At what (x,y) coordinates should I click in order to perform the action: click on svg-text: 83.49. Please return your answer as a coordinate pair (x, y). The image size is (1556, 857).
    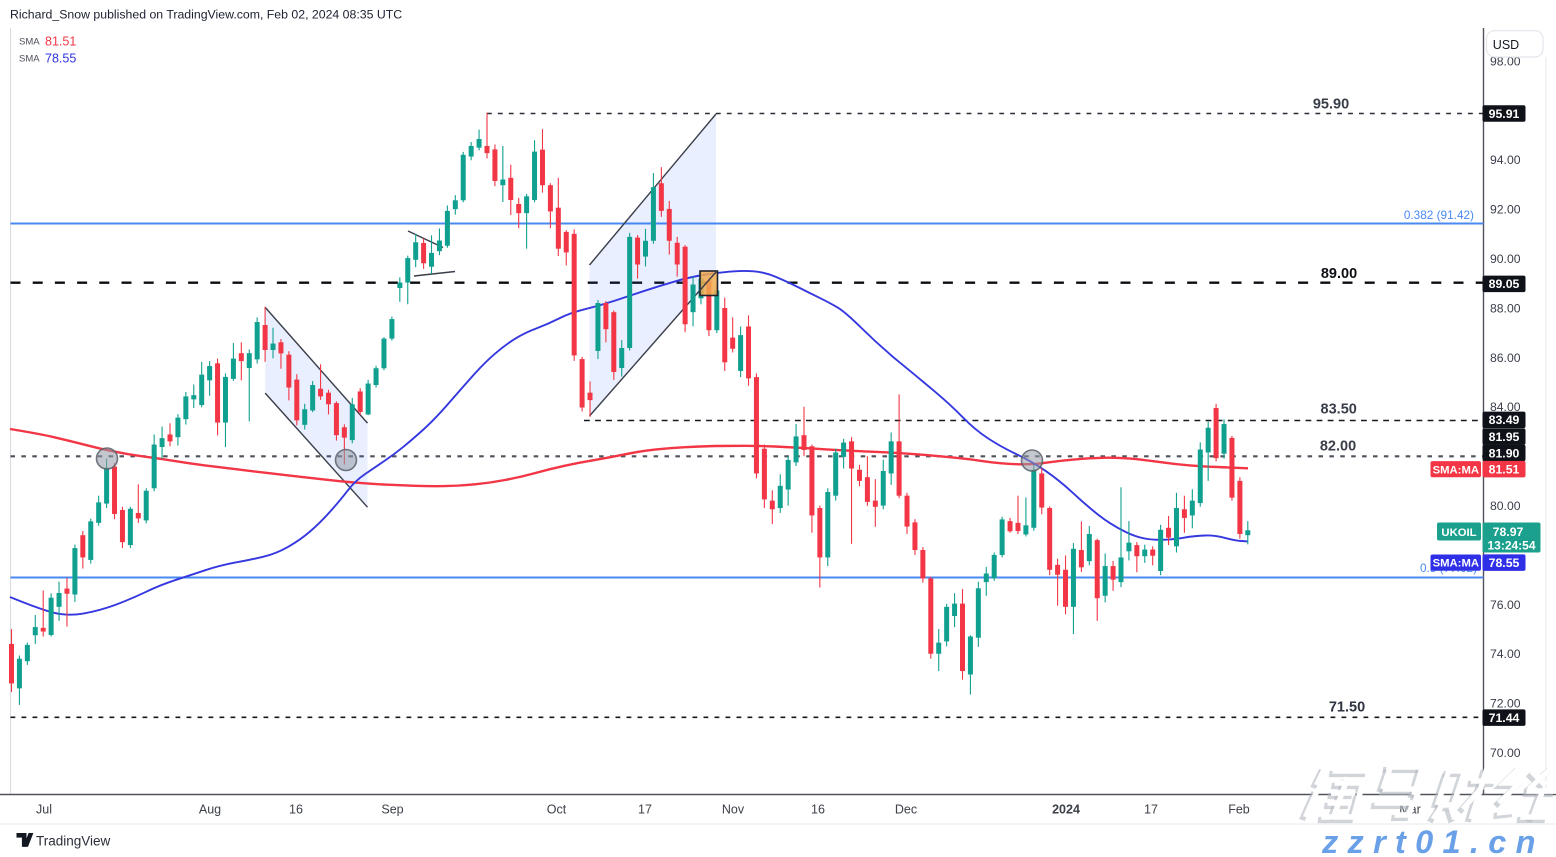
    Looking at the image, I should click on (1504, 420).